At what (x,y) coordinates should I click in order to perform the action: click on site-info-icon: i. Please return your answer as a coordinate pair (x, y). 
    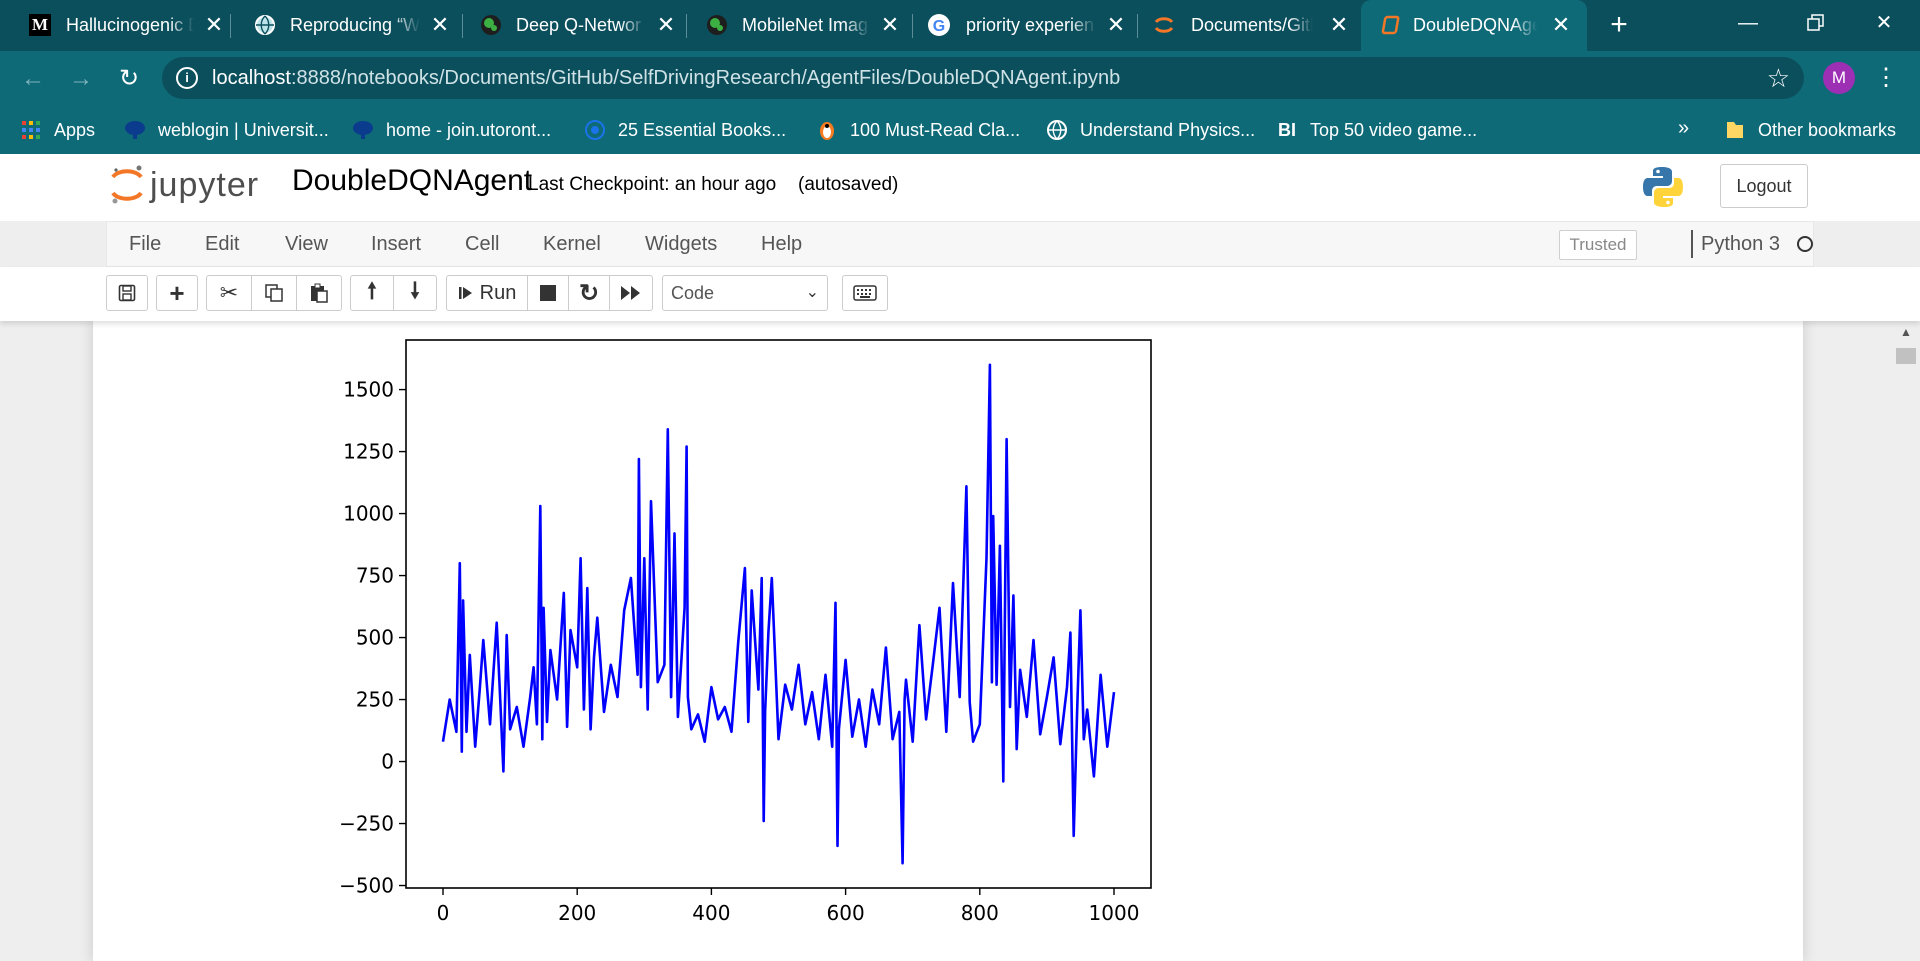
    Looking at the image, I should click on (187, 78).